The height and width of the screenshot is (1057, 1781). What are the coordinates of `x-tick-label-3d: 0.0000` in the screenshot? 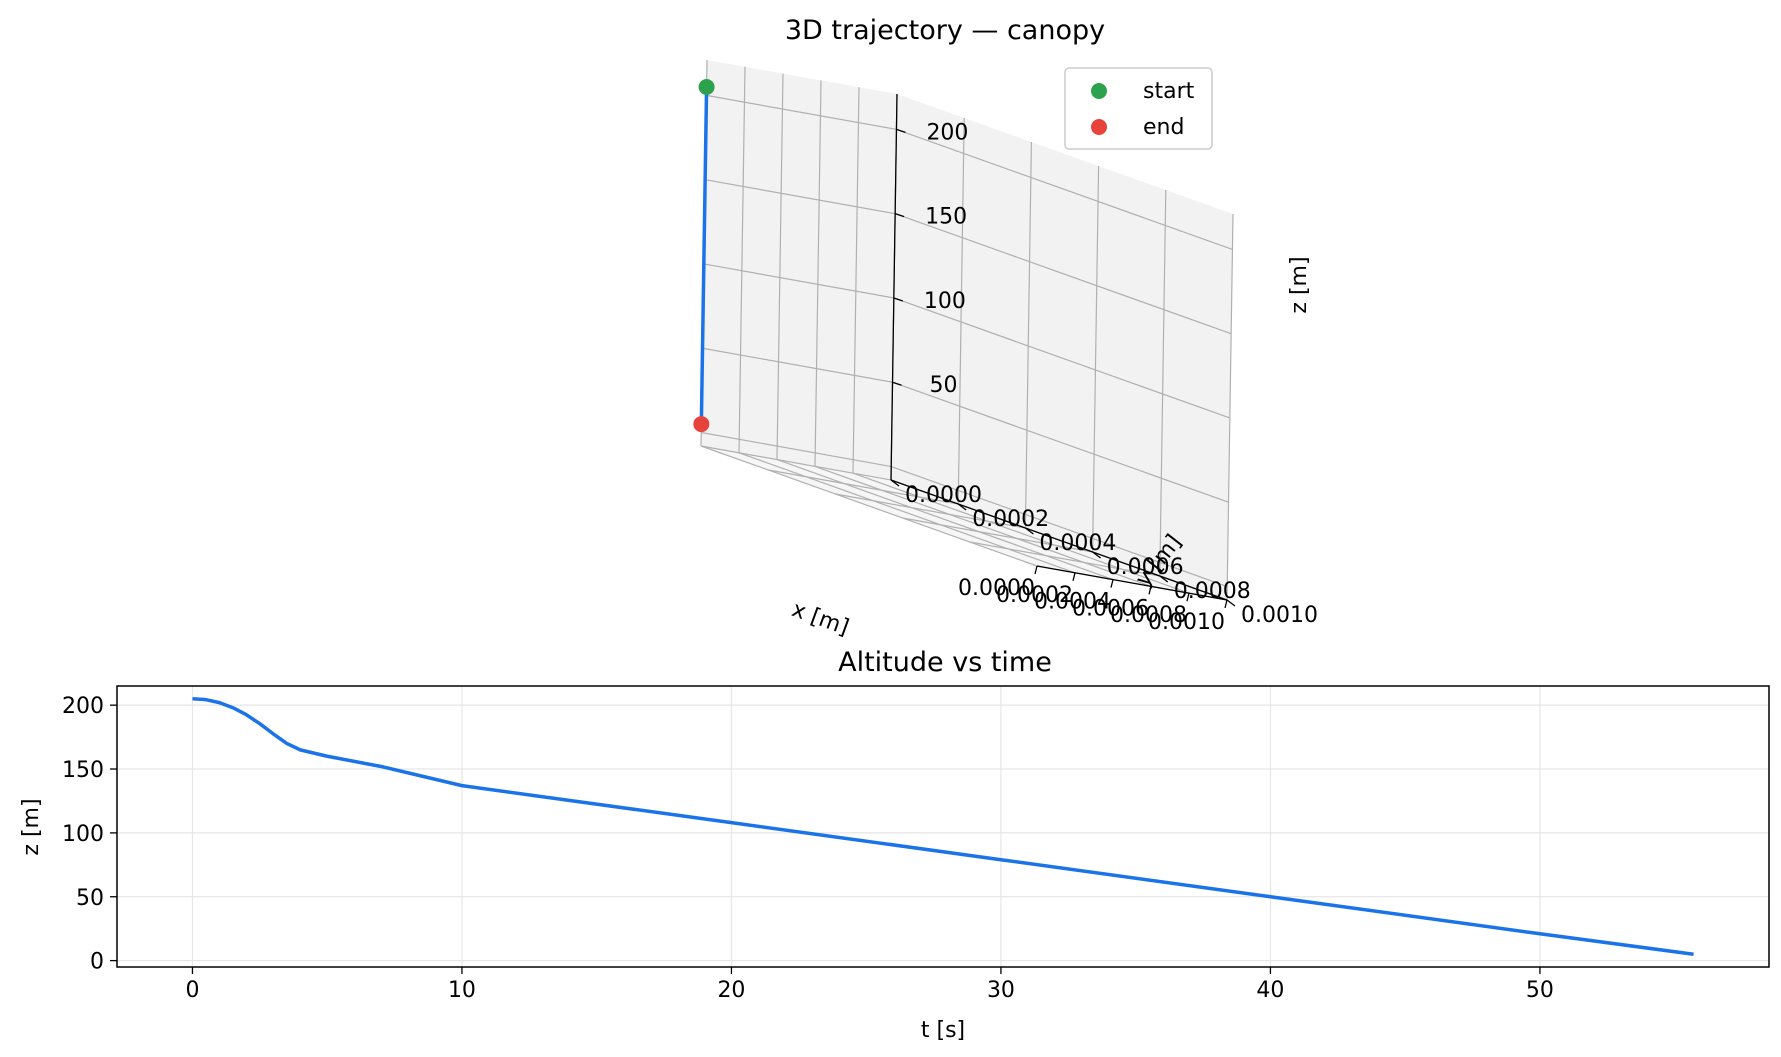 It's located at (996, 588).